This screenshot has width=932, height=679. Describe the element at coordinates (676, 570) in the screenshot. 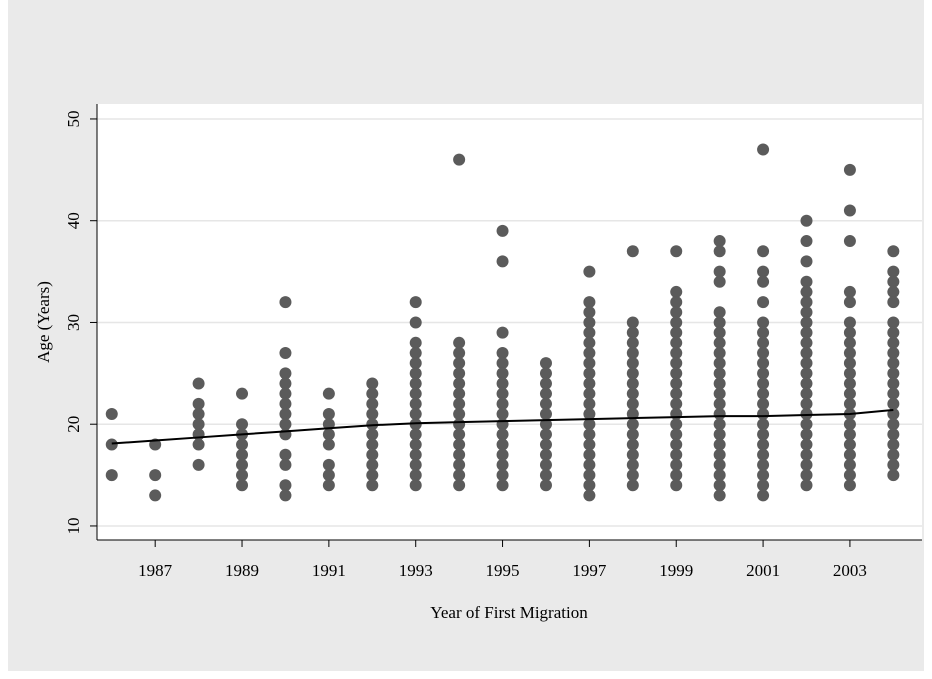

I see `x-tick-label: 1999` at that location.